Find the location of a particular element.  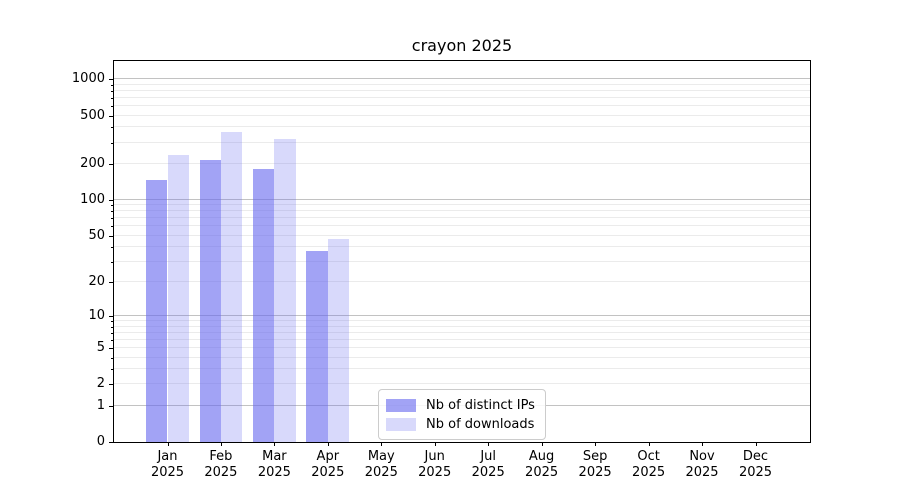

y-tick-label: 2 is located at coordinates (100, 384).